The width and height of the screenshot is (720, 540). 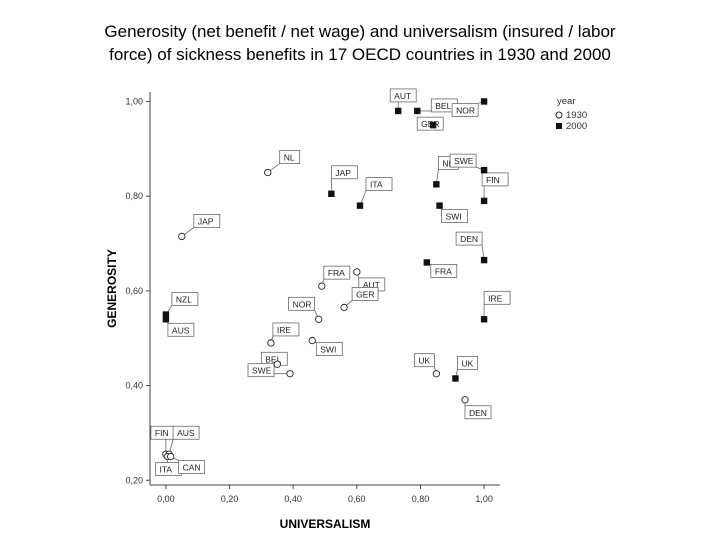 What do you see at coordinates (417, 111) in the screenshot?
I see `point-2000-bel` at bounding box center [417, 111].